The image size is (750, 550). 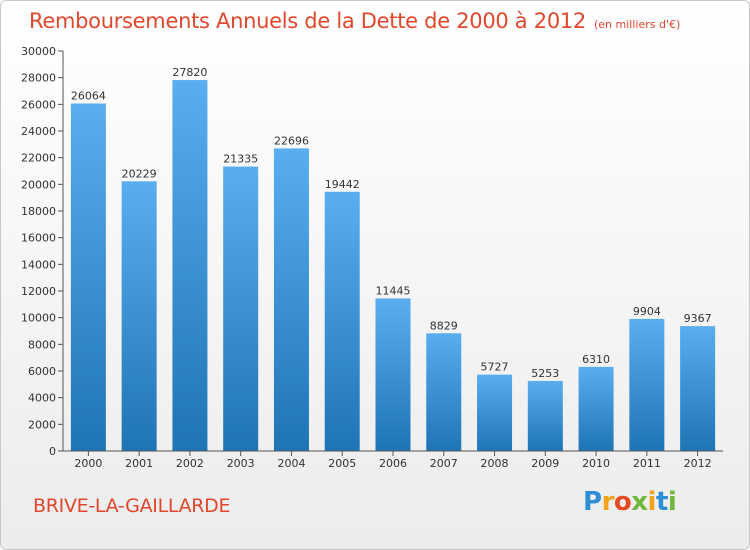 What do you see at coordinates (393, 290) in the screenshot?
I see `bar-value-label: 11445` at bounding box center [393, 290].